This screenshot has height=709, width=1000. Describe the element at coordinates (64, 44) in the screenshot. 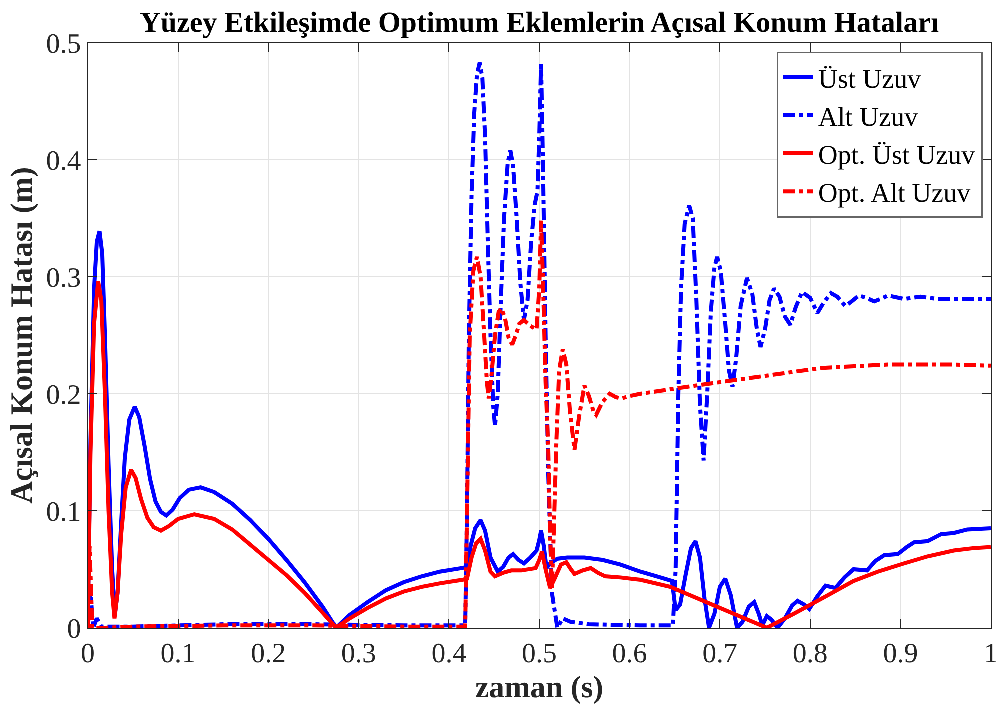

I see `y-tick-label: 0.5` at that location.